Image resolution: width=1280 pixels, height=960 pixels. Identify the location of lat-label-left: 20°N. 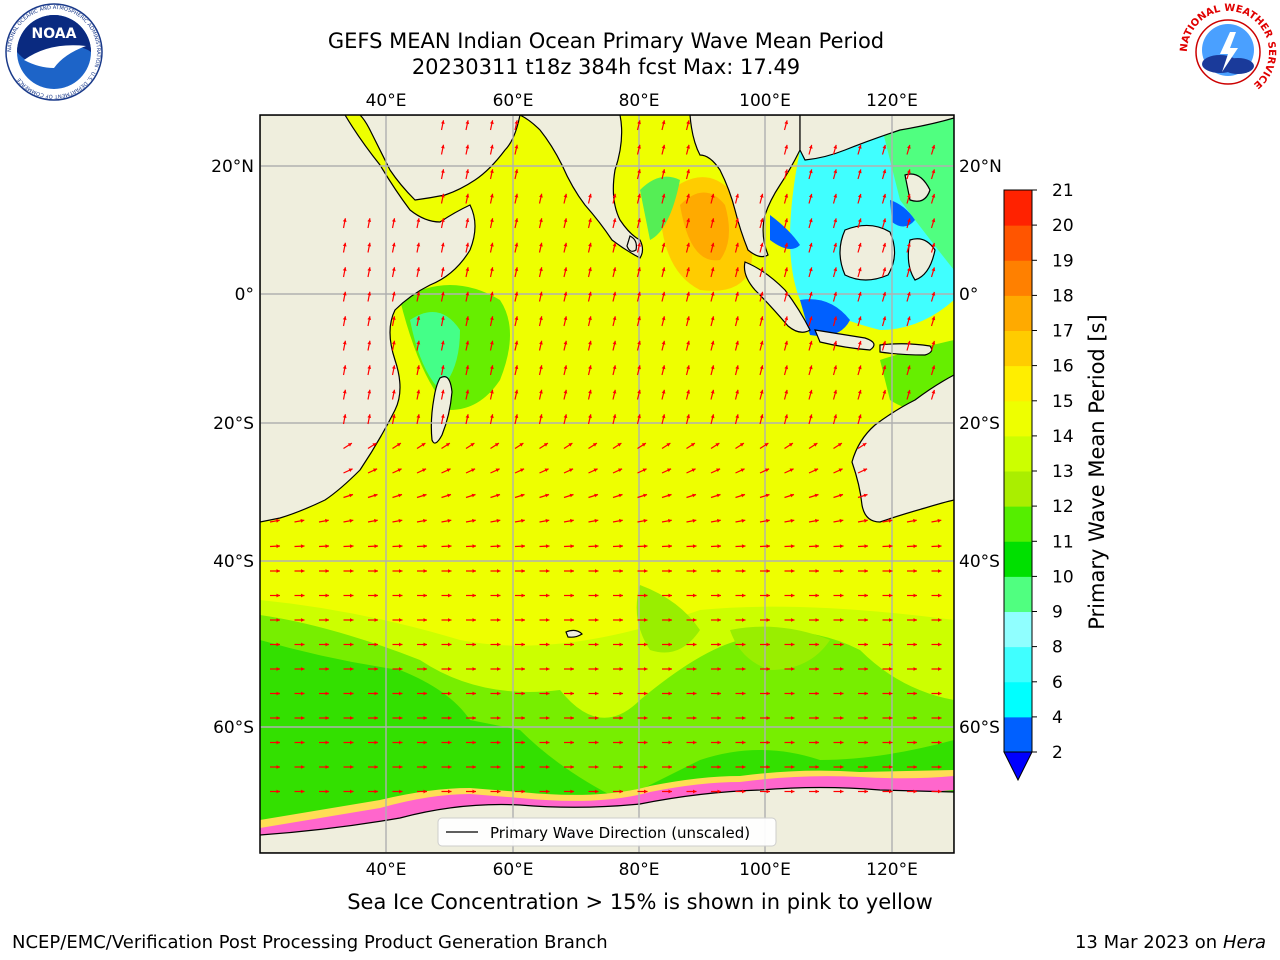
(232, 167).